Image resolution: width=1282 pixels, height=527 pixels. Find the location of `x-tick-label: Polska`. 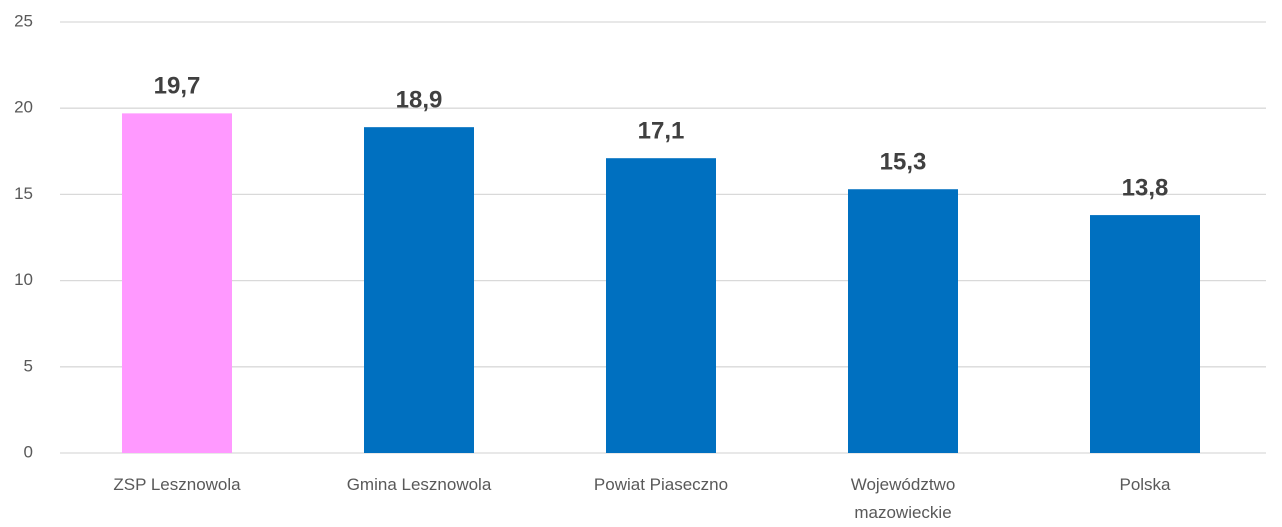

x-tick-label: Polska is located at coordinates (1145, 484).